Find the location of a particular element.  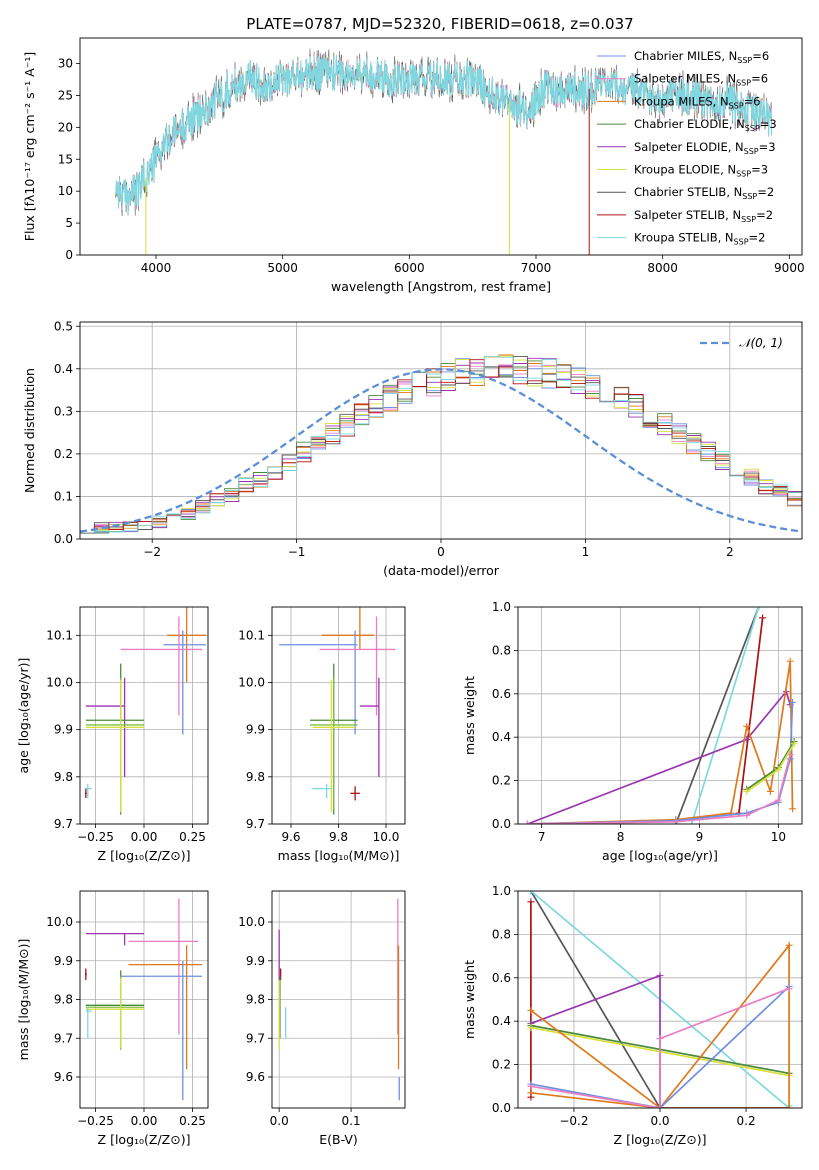

x-tick-label: 0.1 is located at coordinates (351, 1121).